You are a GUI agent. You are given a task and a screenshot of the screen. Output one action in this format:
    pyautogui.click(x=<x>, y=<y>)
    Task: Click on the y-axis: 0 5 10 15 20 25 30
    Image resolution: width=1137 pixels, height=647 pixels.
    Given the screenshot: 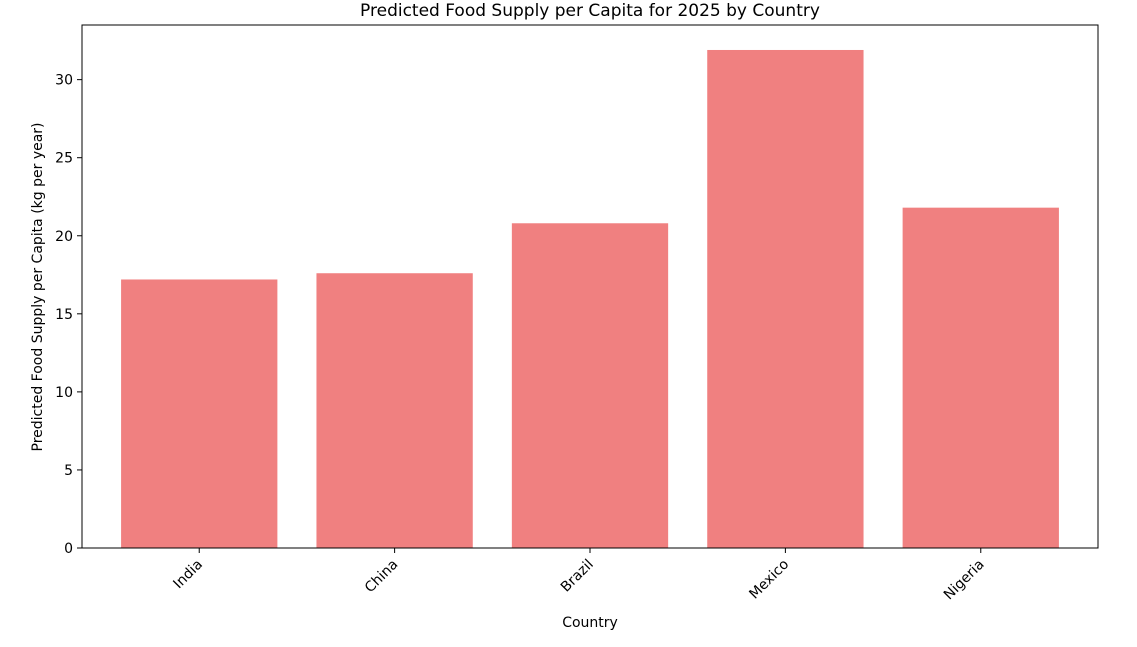 What is the action you would take?
    pyautogui.click(x=68, y=315)
    